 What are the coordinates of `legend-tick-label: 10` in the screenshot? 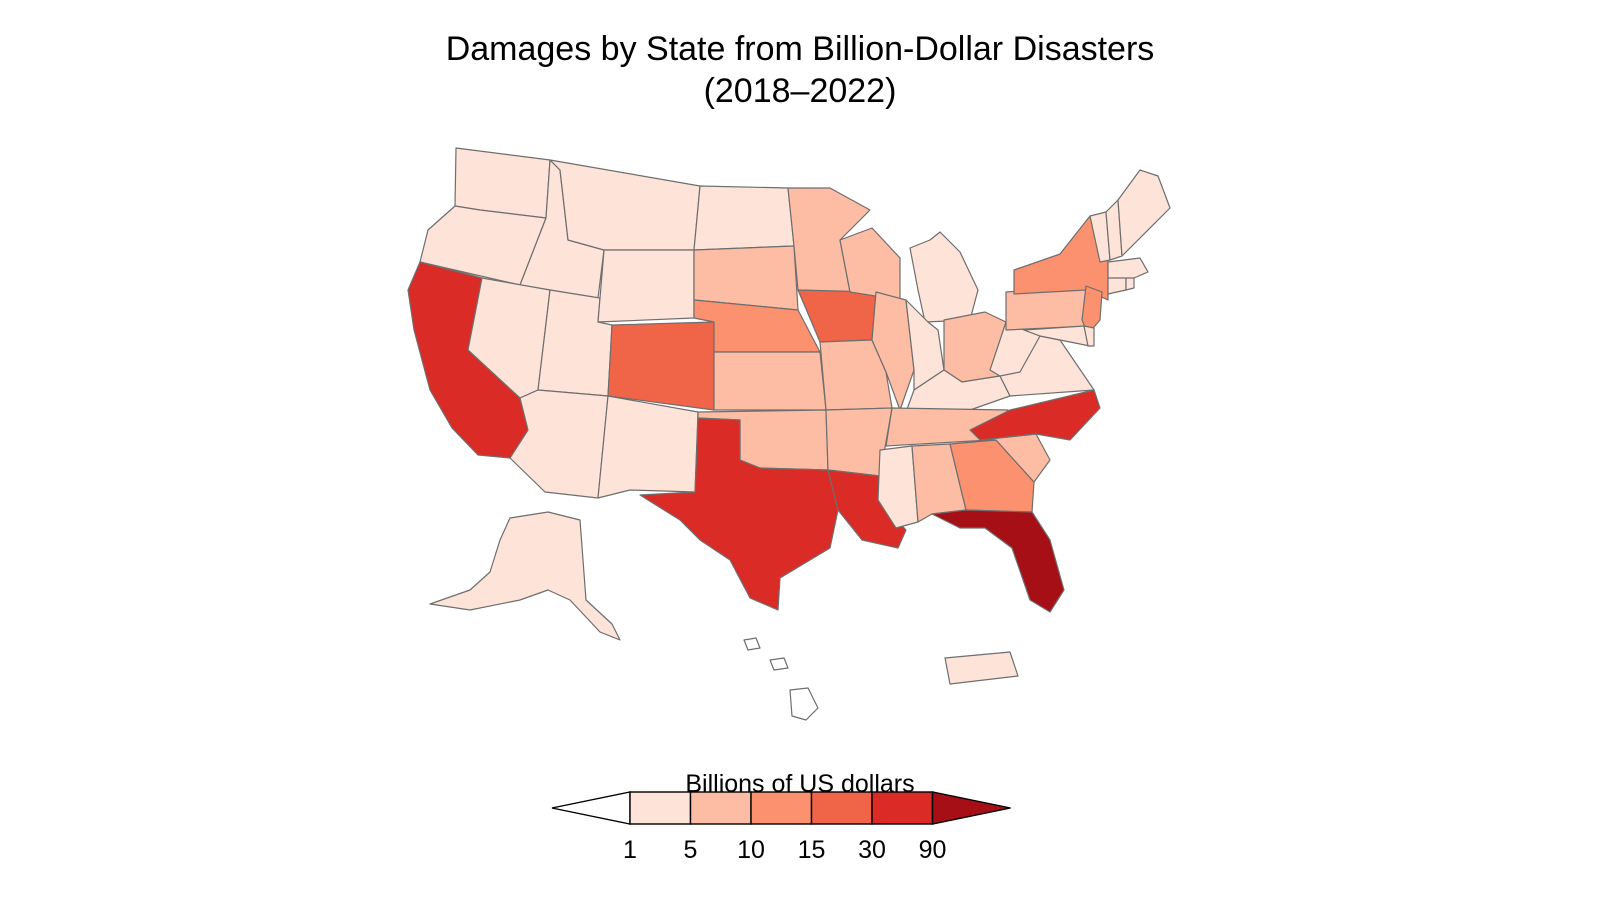 It's located at (751, 850).